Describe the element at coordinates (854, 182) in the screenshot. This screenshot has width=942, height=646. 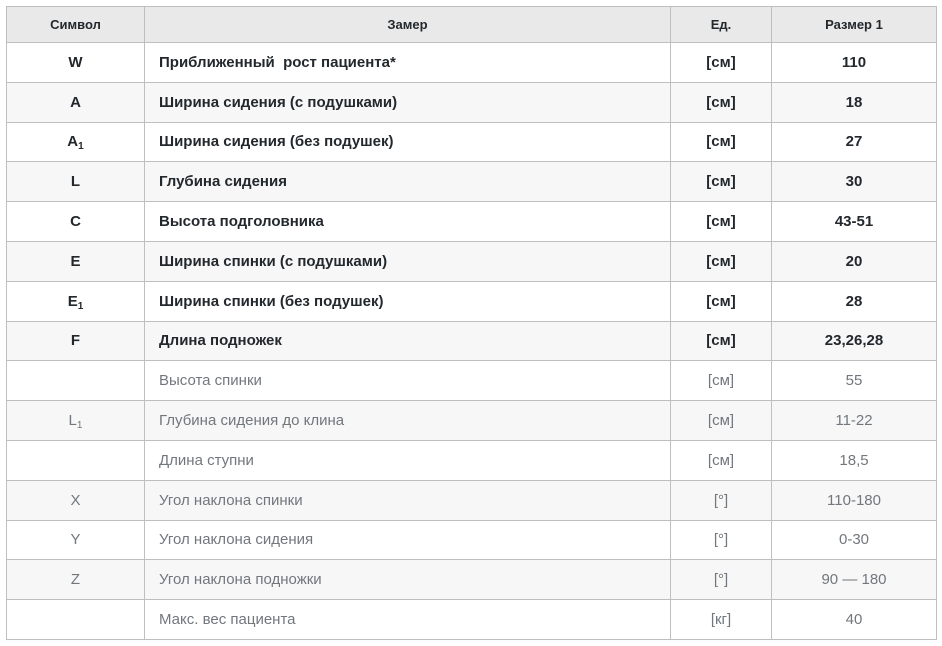
I see `size-value-cell: 30` at that location.